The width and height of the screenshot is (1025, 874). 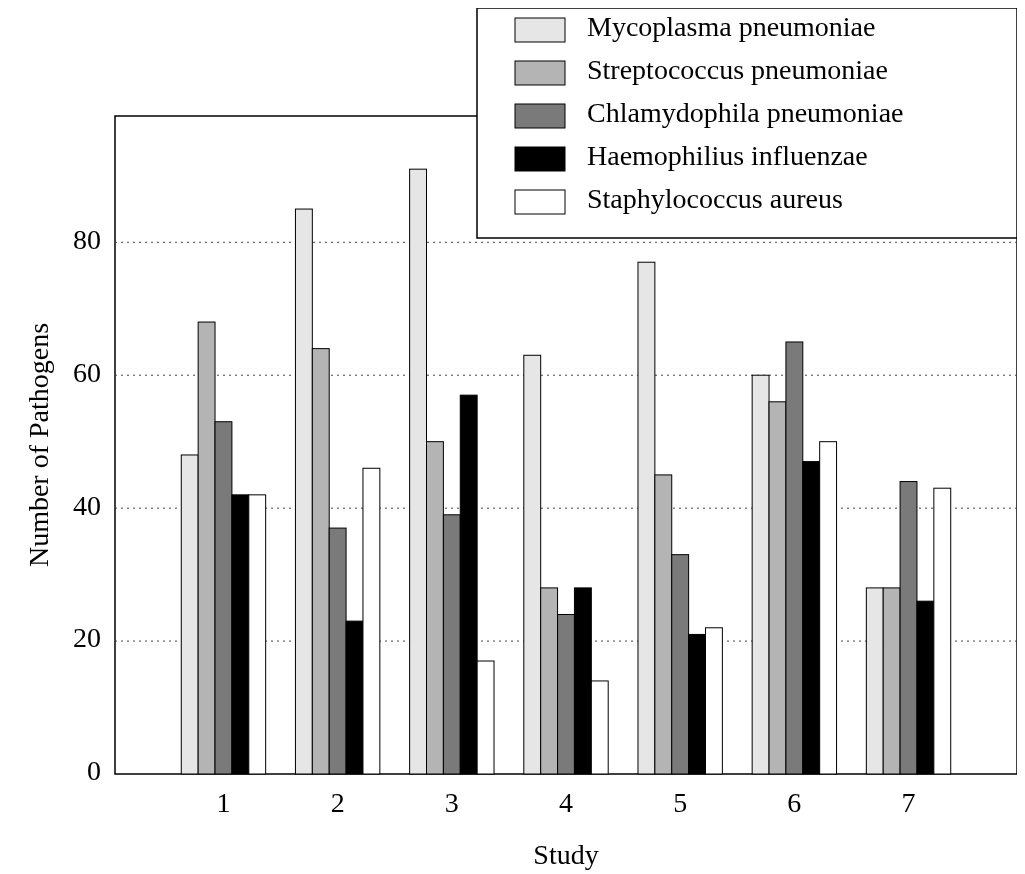 What do you see at coordinates (87, 239) in the screenshot?
I see `y-tick-label: 80` at bounding box center [87, 239].